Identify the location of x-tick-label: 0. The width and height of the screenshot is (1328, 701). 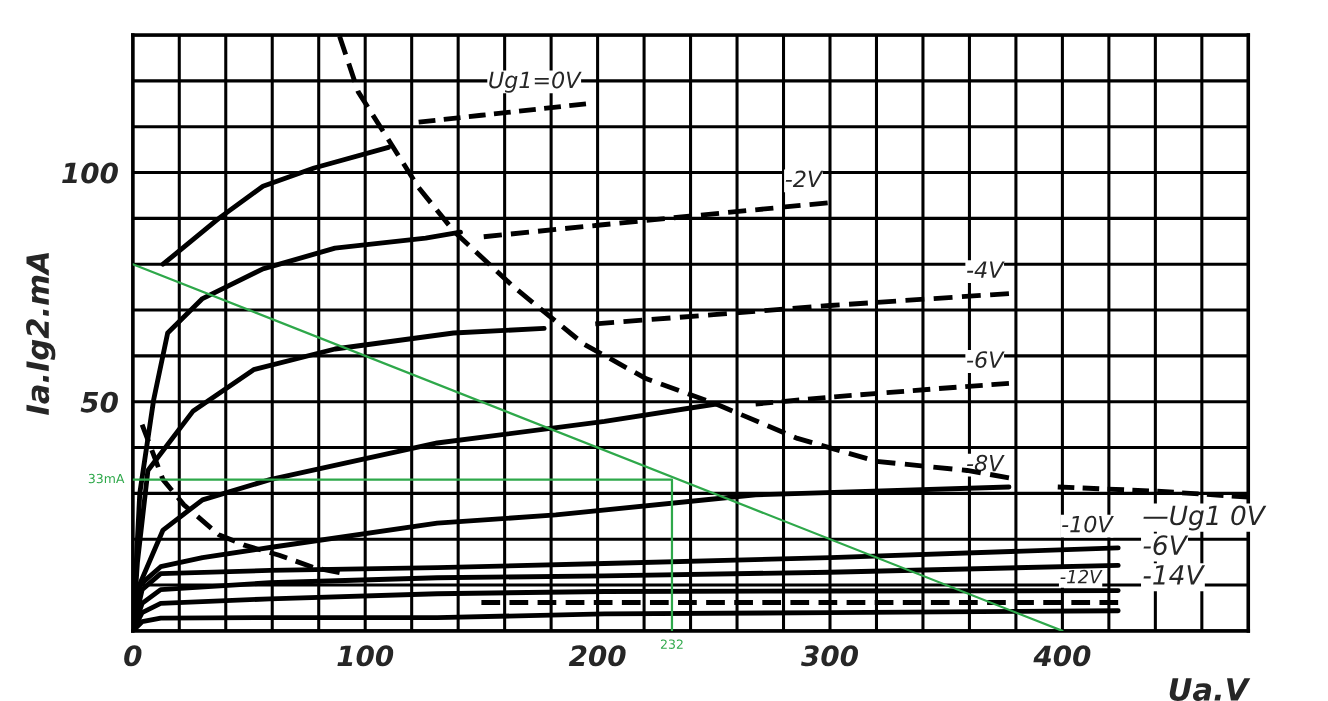
(133, 656).